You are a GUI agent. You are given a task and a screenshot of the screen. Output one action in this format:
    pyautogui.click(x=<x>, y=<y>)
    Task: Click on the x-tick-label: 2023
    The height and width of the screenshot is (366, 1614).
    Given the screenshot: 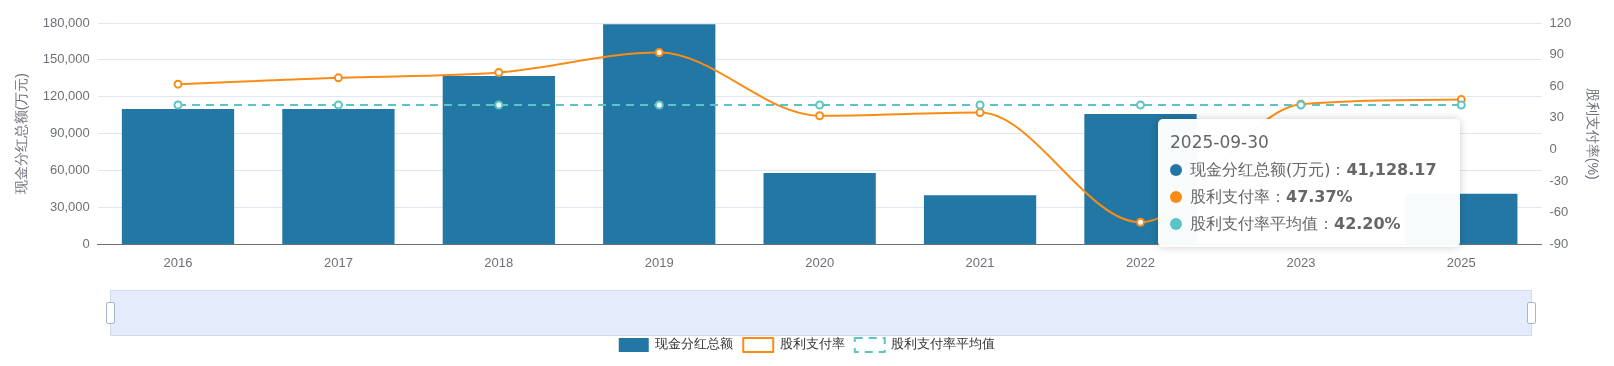 What is the action you would take?
    pyautogui.click(x=1301, y=262)
    